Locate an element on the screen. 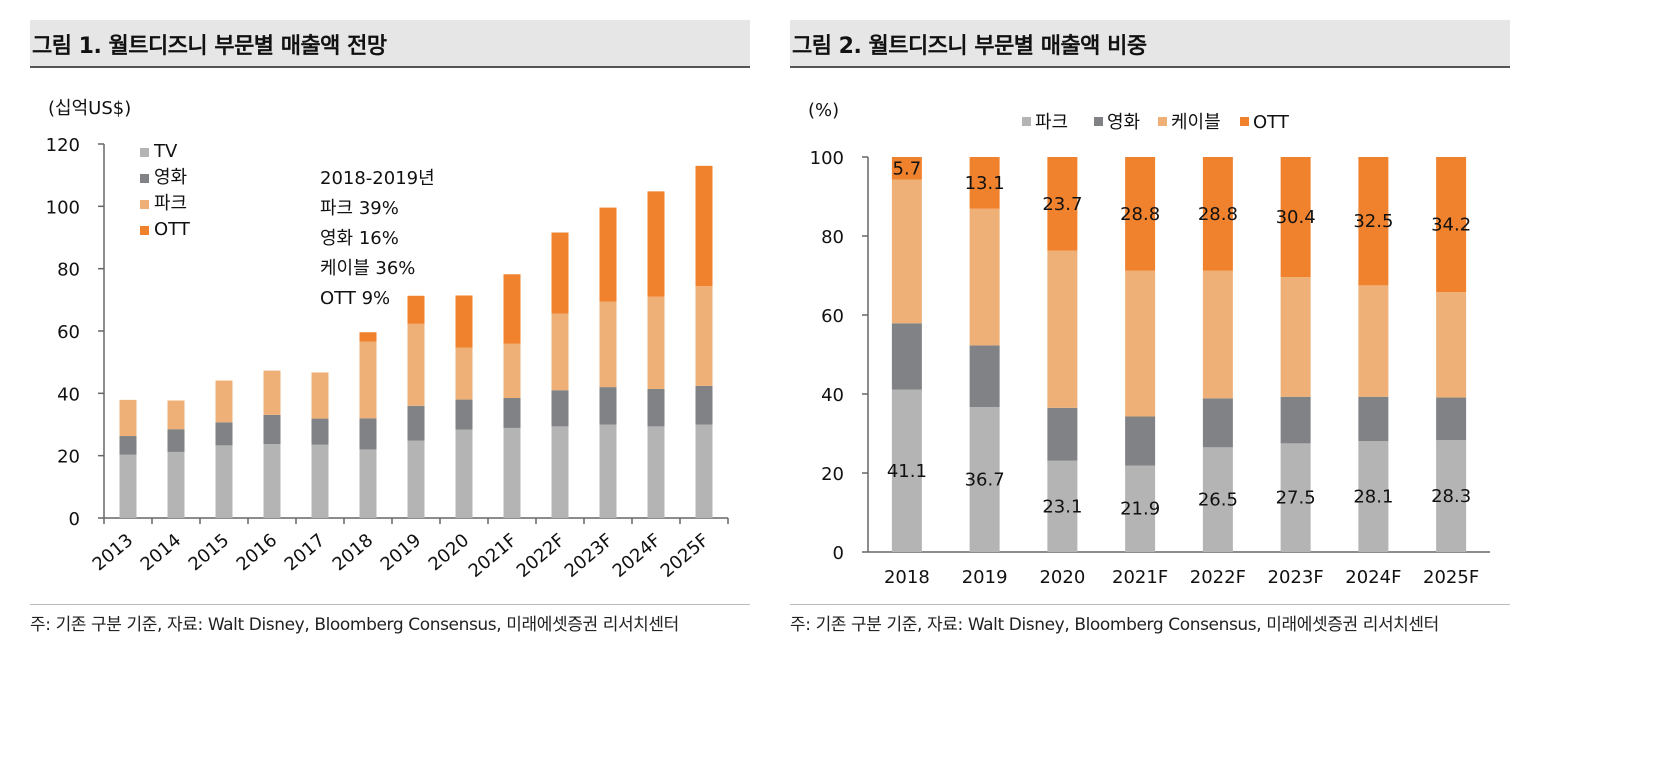 The image size is (1658, 760). chart2-x-tick-label: 2020 is located at coordinates (1062, 577).